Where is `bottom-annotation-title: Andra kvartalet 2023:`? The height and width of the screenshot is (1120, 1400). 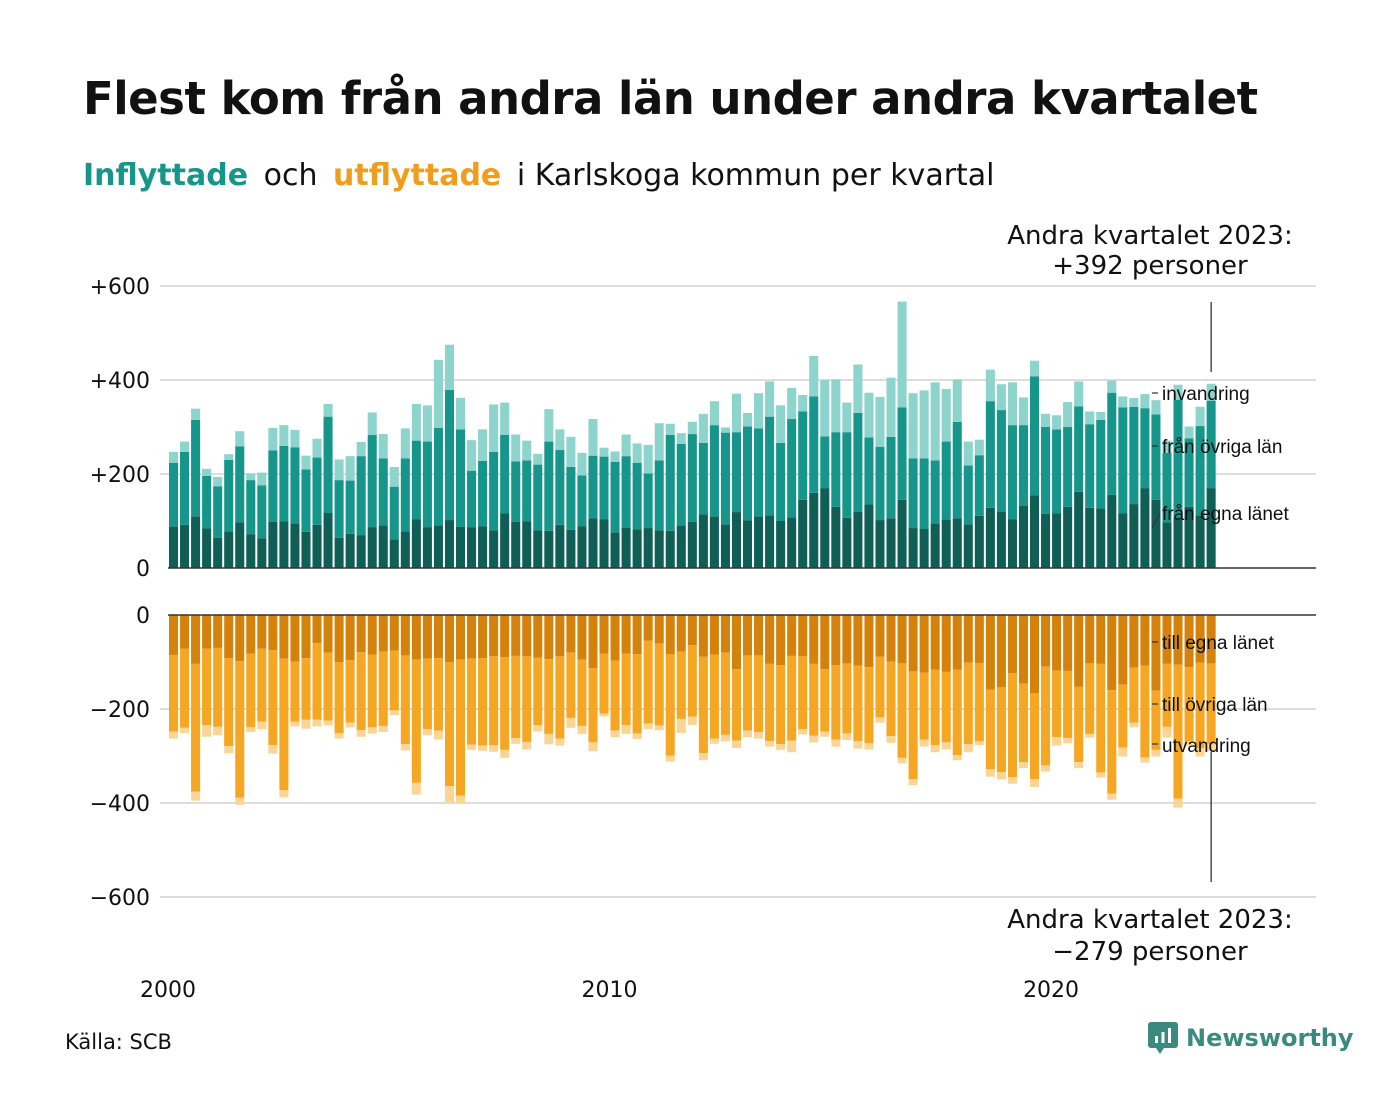
bottom-annotation-title: Andra kvartalet 2023: is located at coordinates (1149, 920).